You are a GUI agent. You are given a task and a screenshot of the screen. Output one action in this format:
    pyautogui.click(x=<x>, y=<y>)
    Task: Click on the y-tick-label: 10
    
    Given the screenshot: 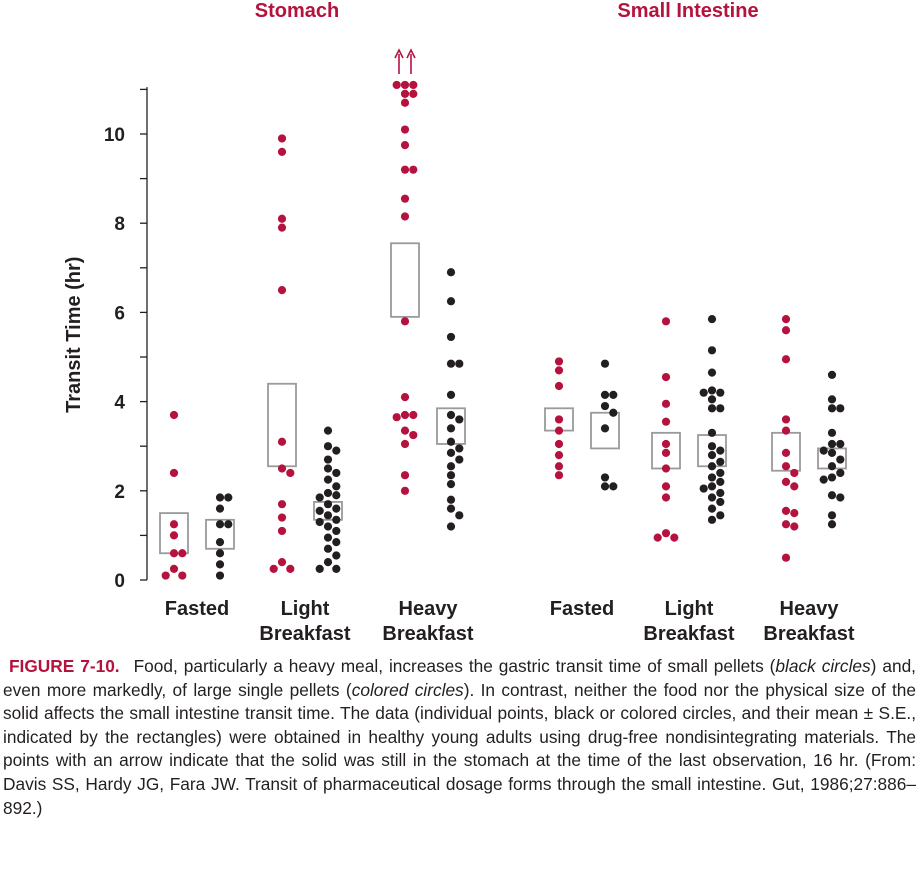 What is the action you would take?
    pyautogui.click(x=114, y=135)
    